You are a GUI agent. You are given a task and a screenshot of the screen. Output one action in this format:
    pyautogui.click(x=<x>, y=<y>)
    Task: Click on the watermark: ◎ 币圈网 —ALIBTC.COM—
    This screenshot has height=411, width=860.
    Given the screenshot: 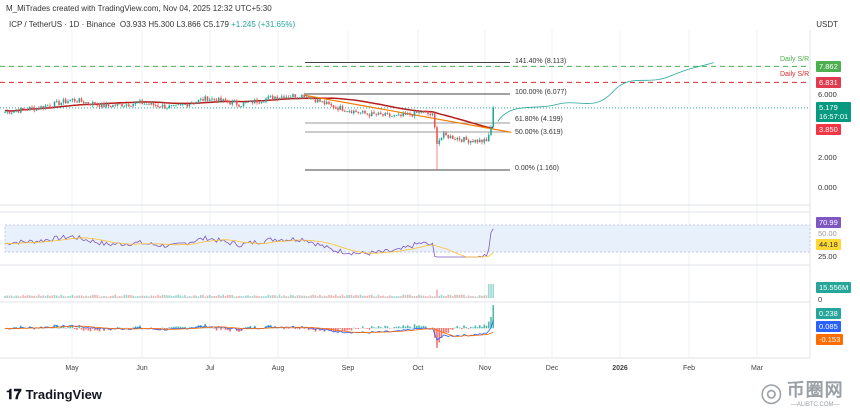 What is the action you would take?
    pyautogui.click(x=802, y=392)
    